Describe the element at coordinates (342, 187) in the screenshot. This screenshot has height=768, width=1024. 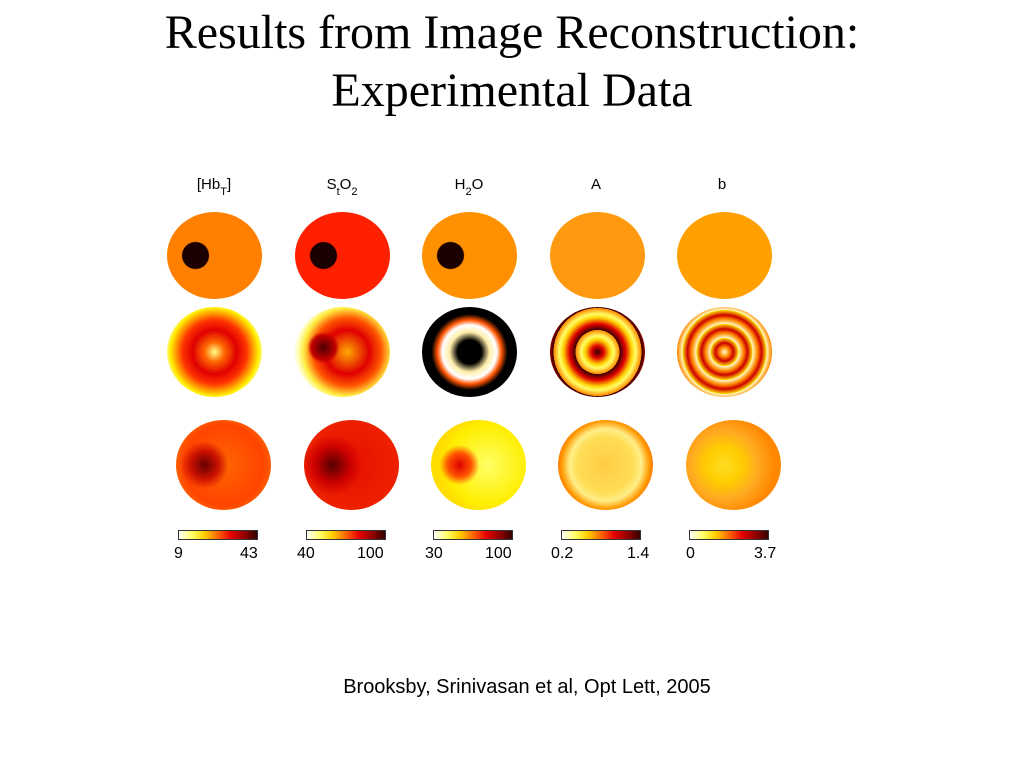
I see `column-label-sto2: StO2` at that location.